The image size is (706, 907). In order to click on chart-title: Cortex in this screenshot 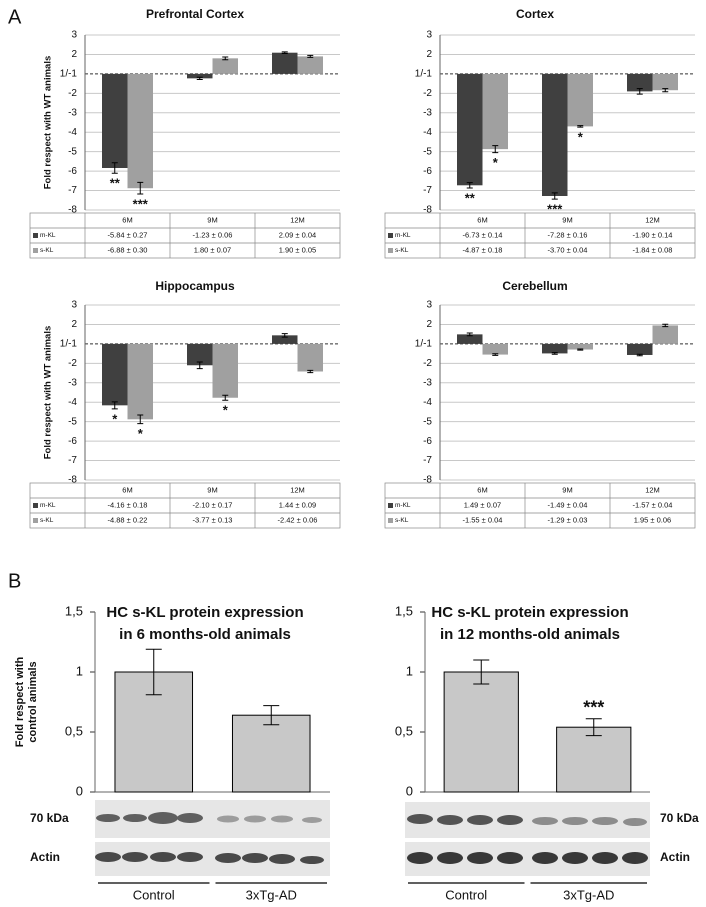, I will do `click(535, 14)`.